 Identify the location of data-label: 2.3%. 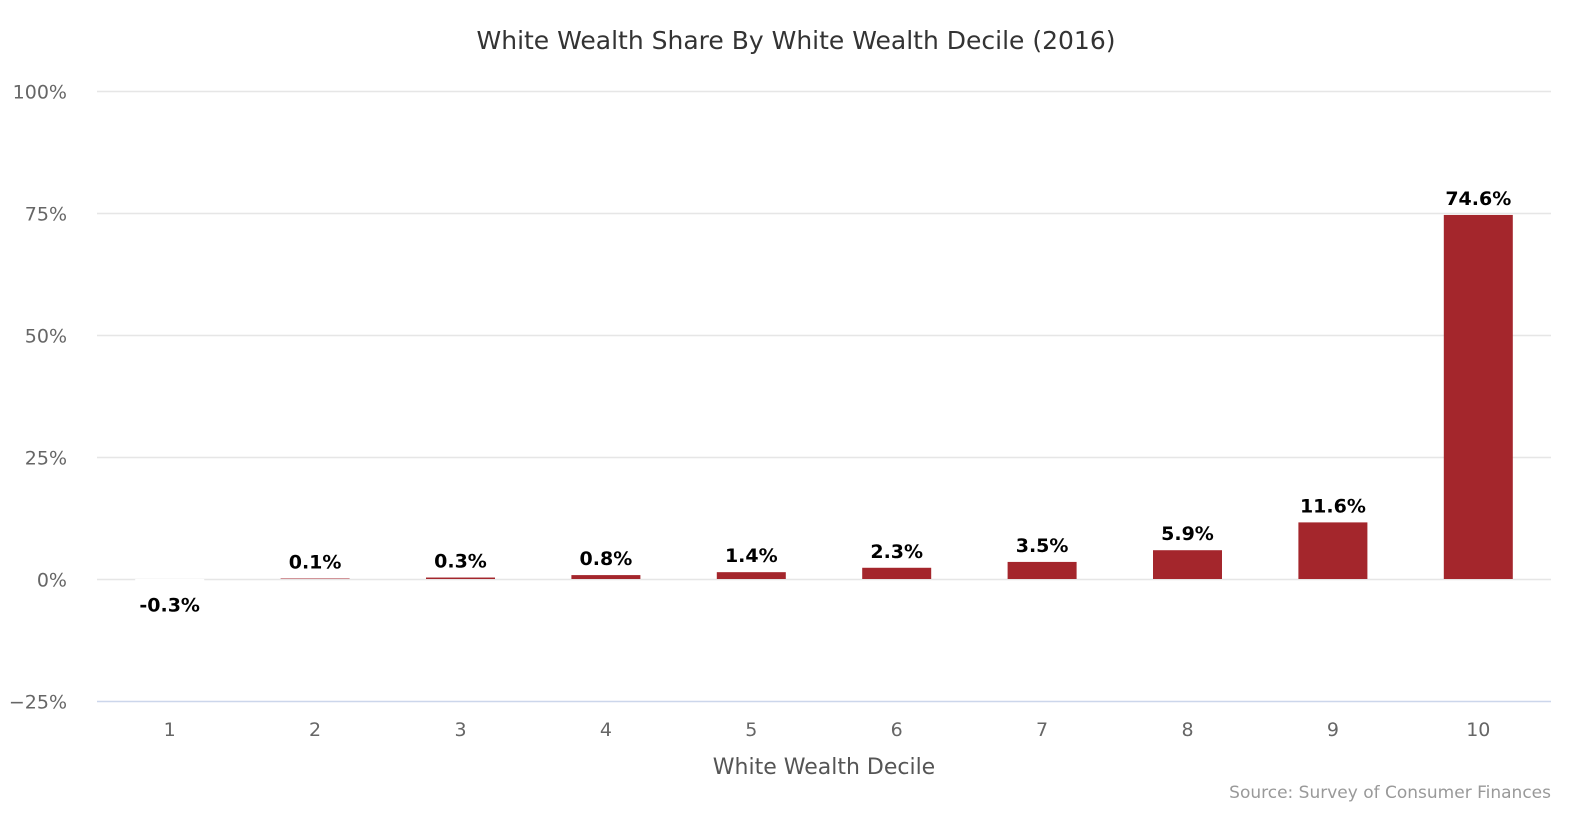
(896, 552).